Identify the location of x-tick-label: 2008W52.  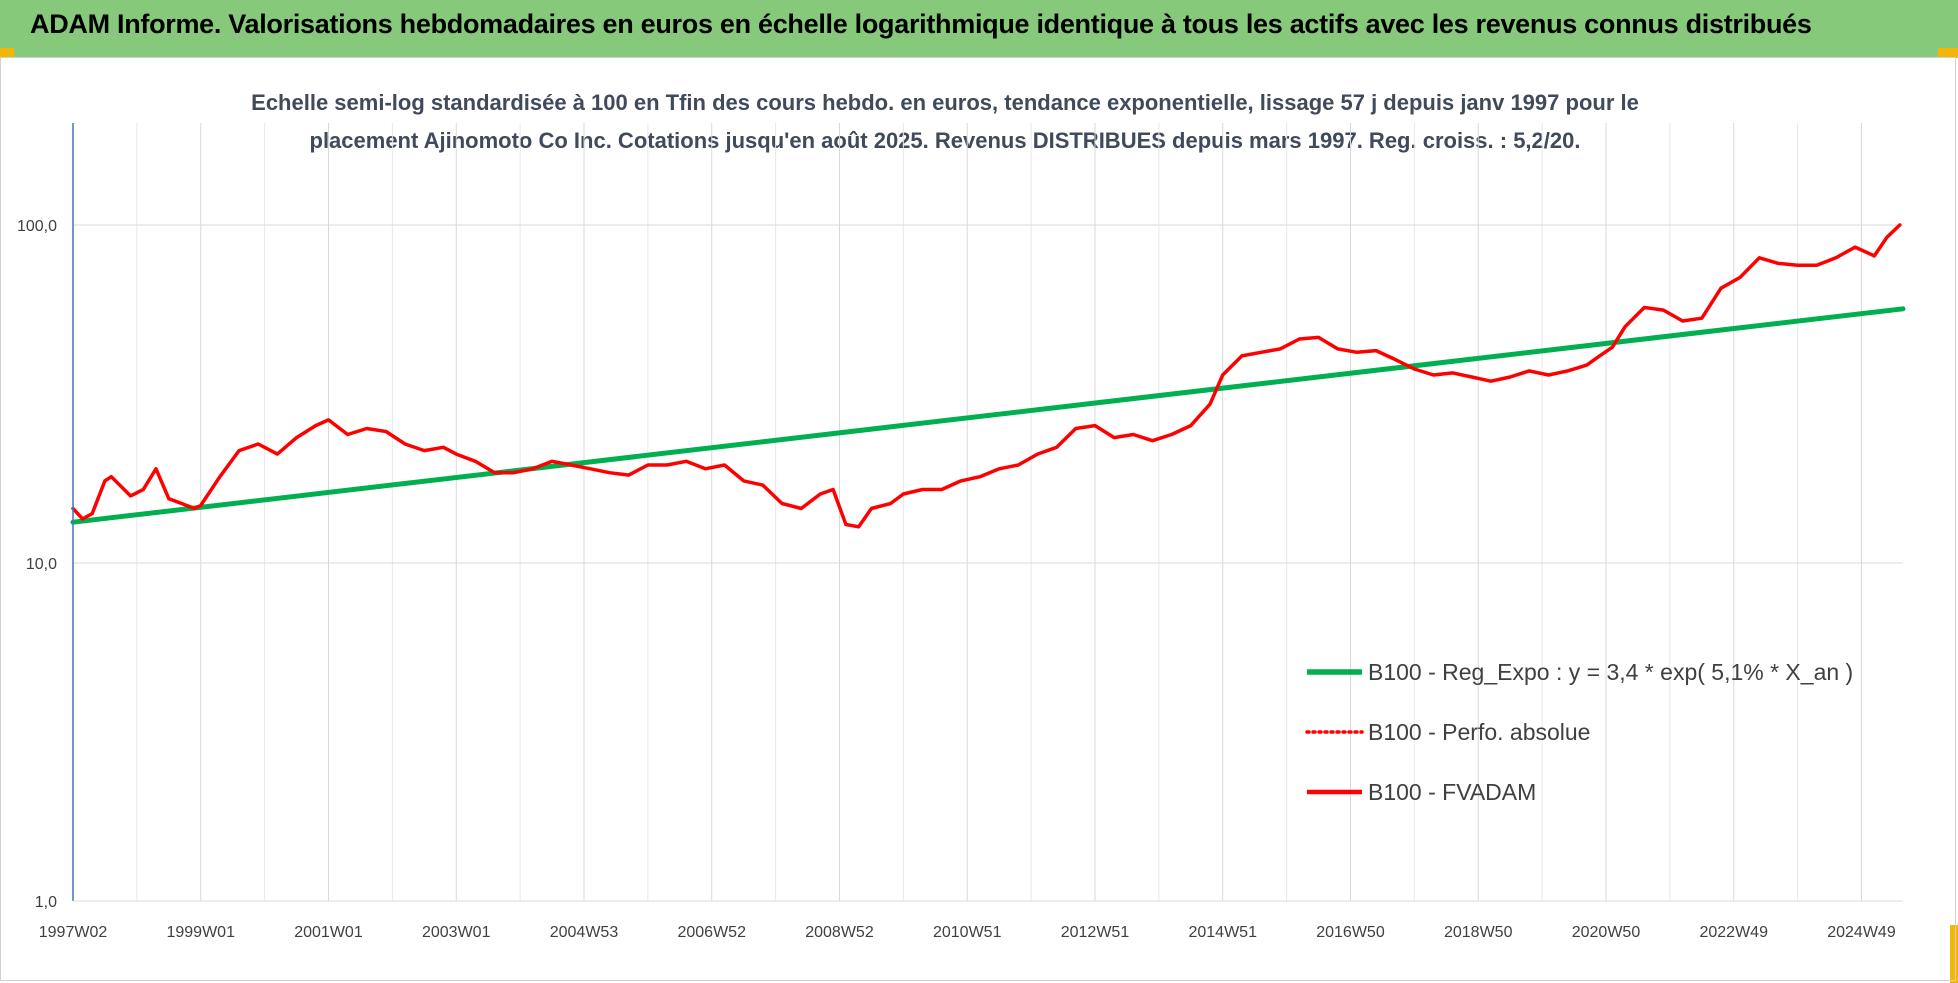
(839, 932).